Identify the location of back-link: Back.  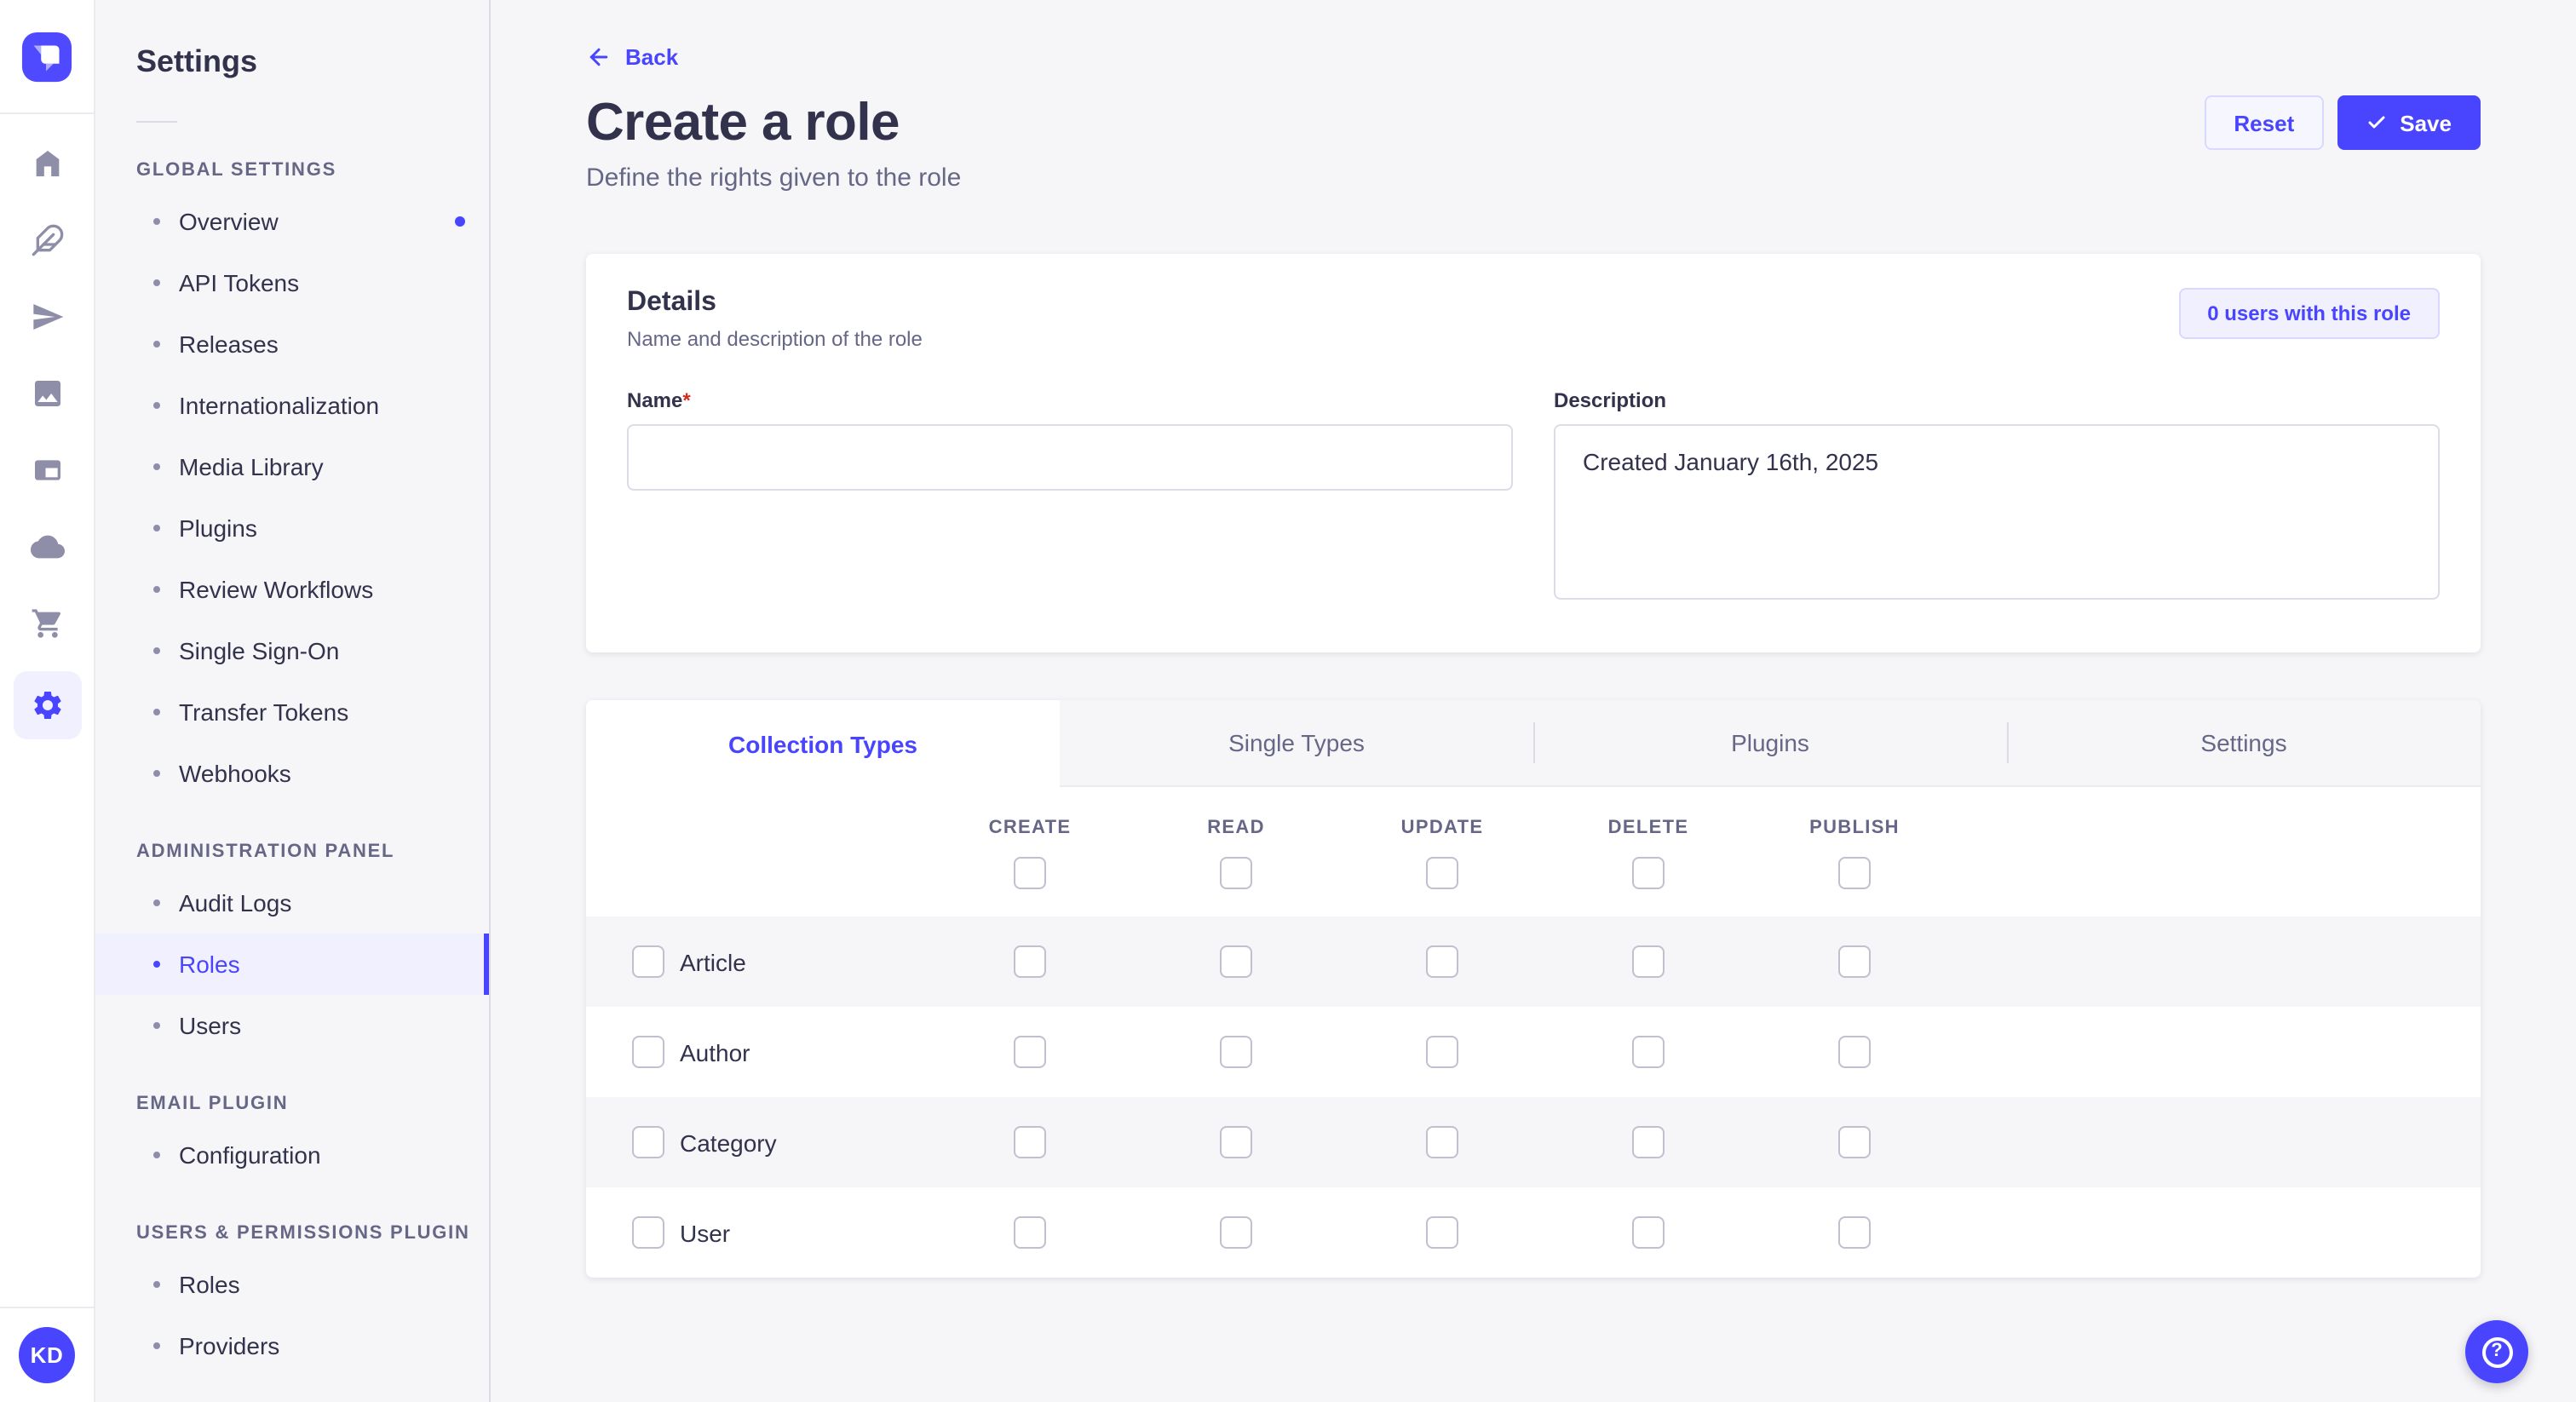
(632, 57).